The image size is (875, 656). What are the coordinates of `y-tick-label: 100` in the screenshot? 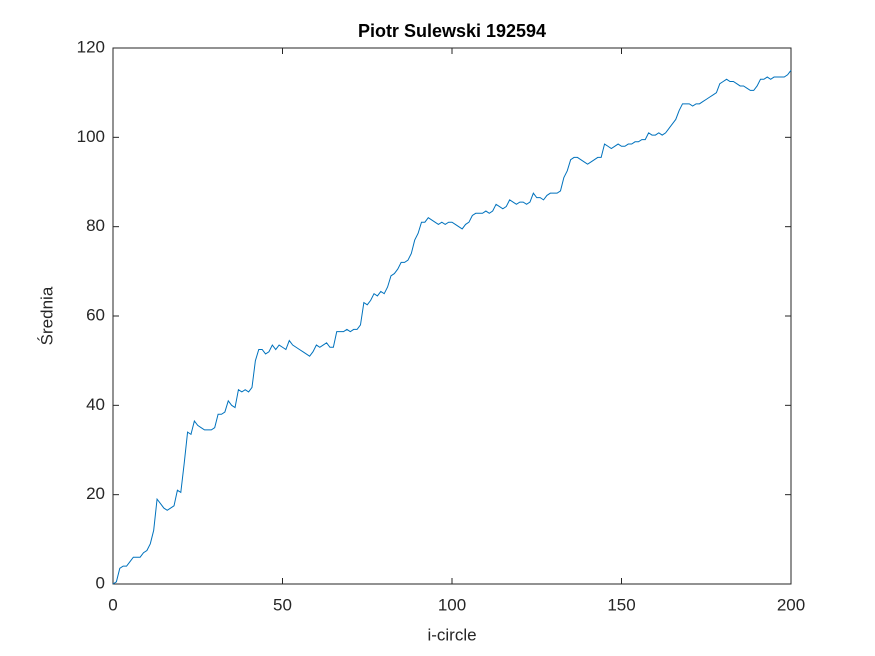 It's located at (91, 136).